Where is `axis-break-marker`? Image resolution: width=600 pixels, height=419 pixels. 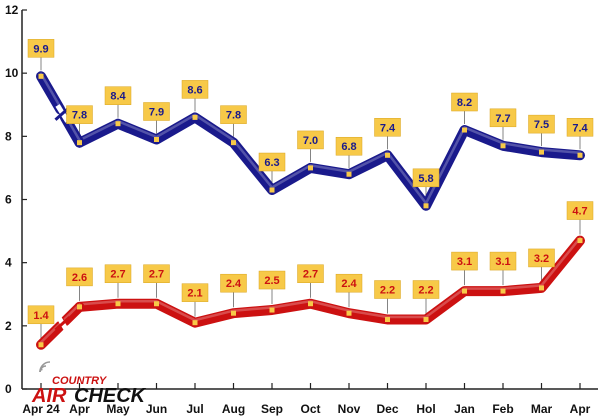 axis-break-marker is located at coordinates (62, 323).